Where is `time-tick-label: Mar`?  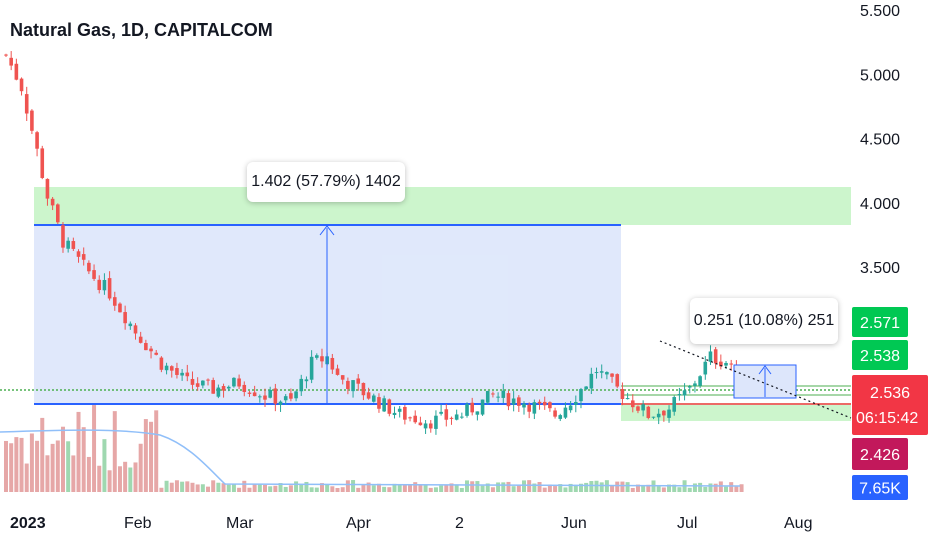 time-tick-label: Mar is located at coordinates (240, 523).